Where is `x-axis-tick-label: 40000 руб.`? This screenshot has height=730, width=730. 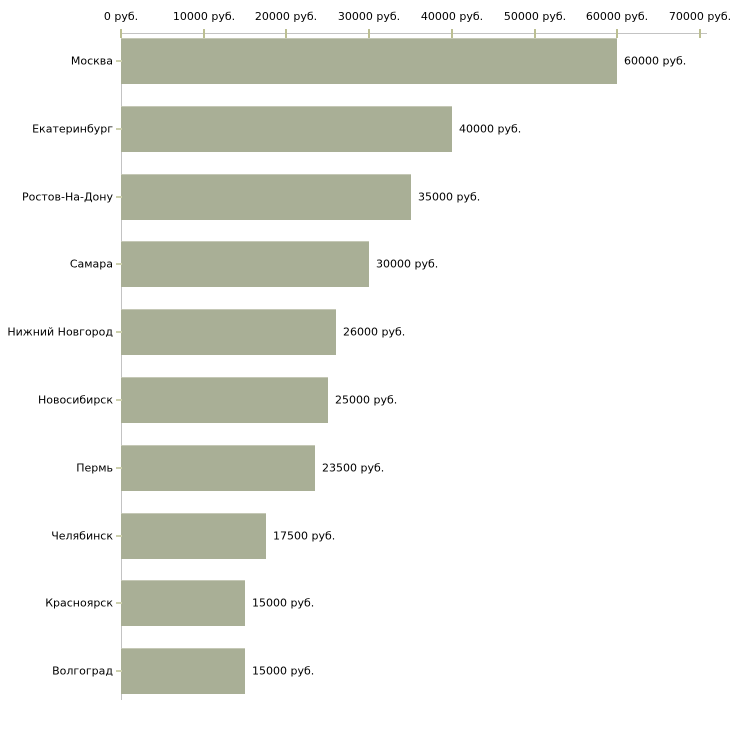 x-axis-tick-label: 40000 руб. is located at coordinates (452, 16).